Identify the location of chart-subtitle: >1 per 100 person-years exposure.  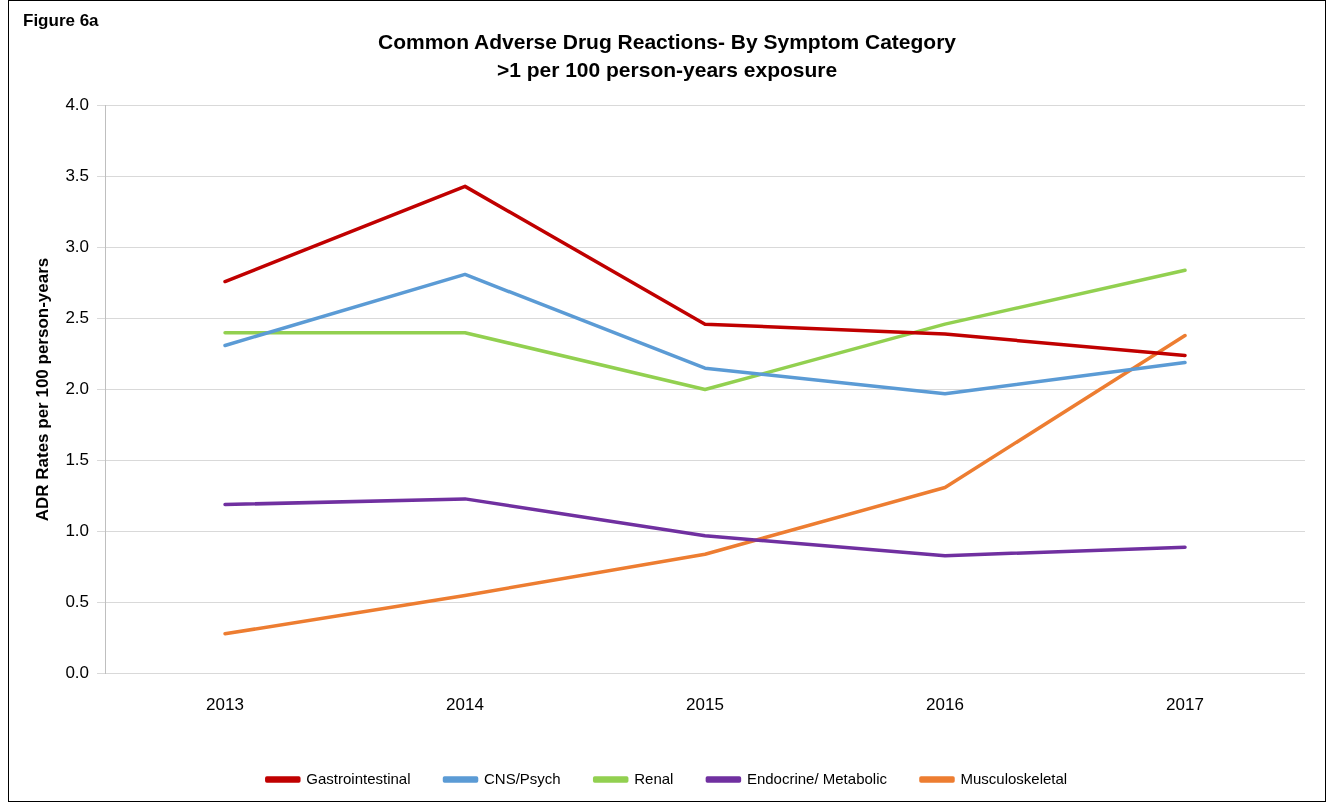
(667, 69).